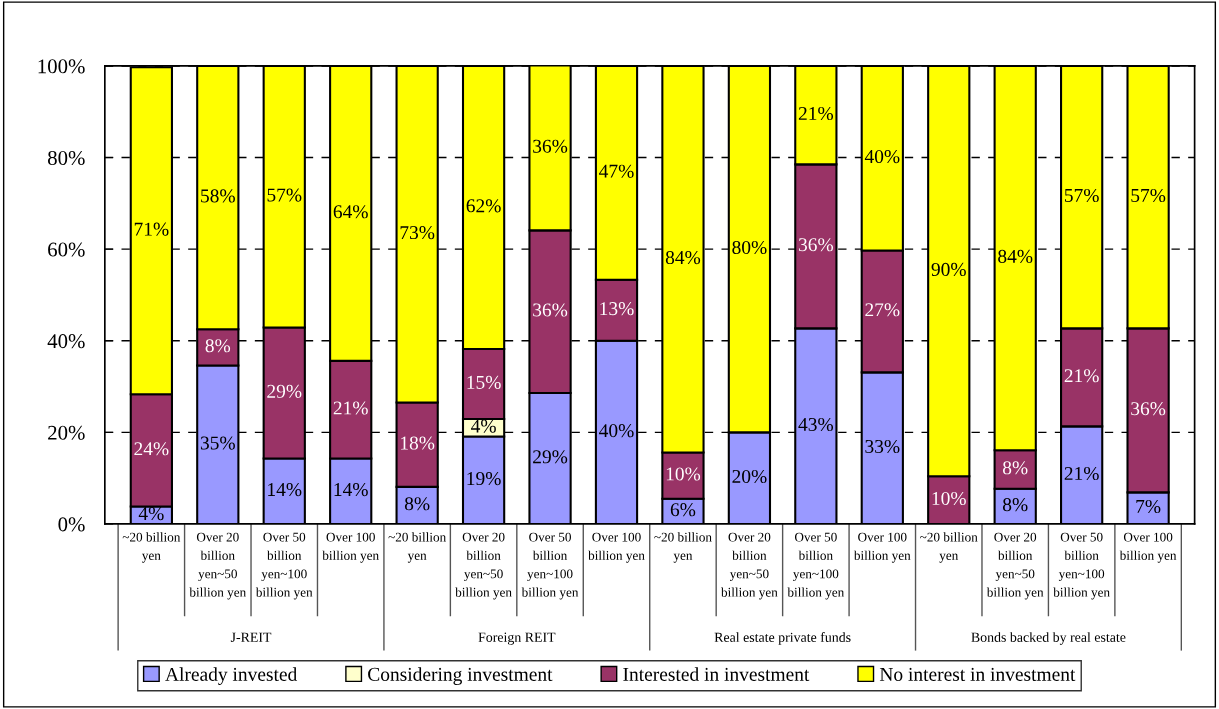 This screenshot has height=709, width=1219. What do you see at coordinates (350, 212) in the screenshot?
I see `data-label: 64%` at bounding box center [350, 212].